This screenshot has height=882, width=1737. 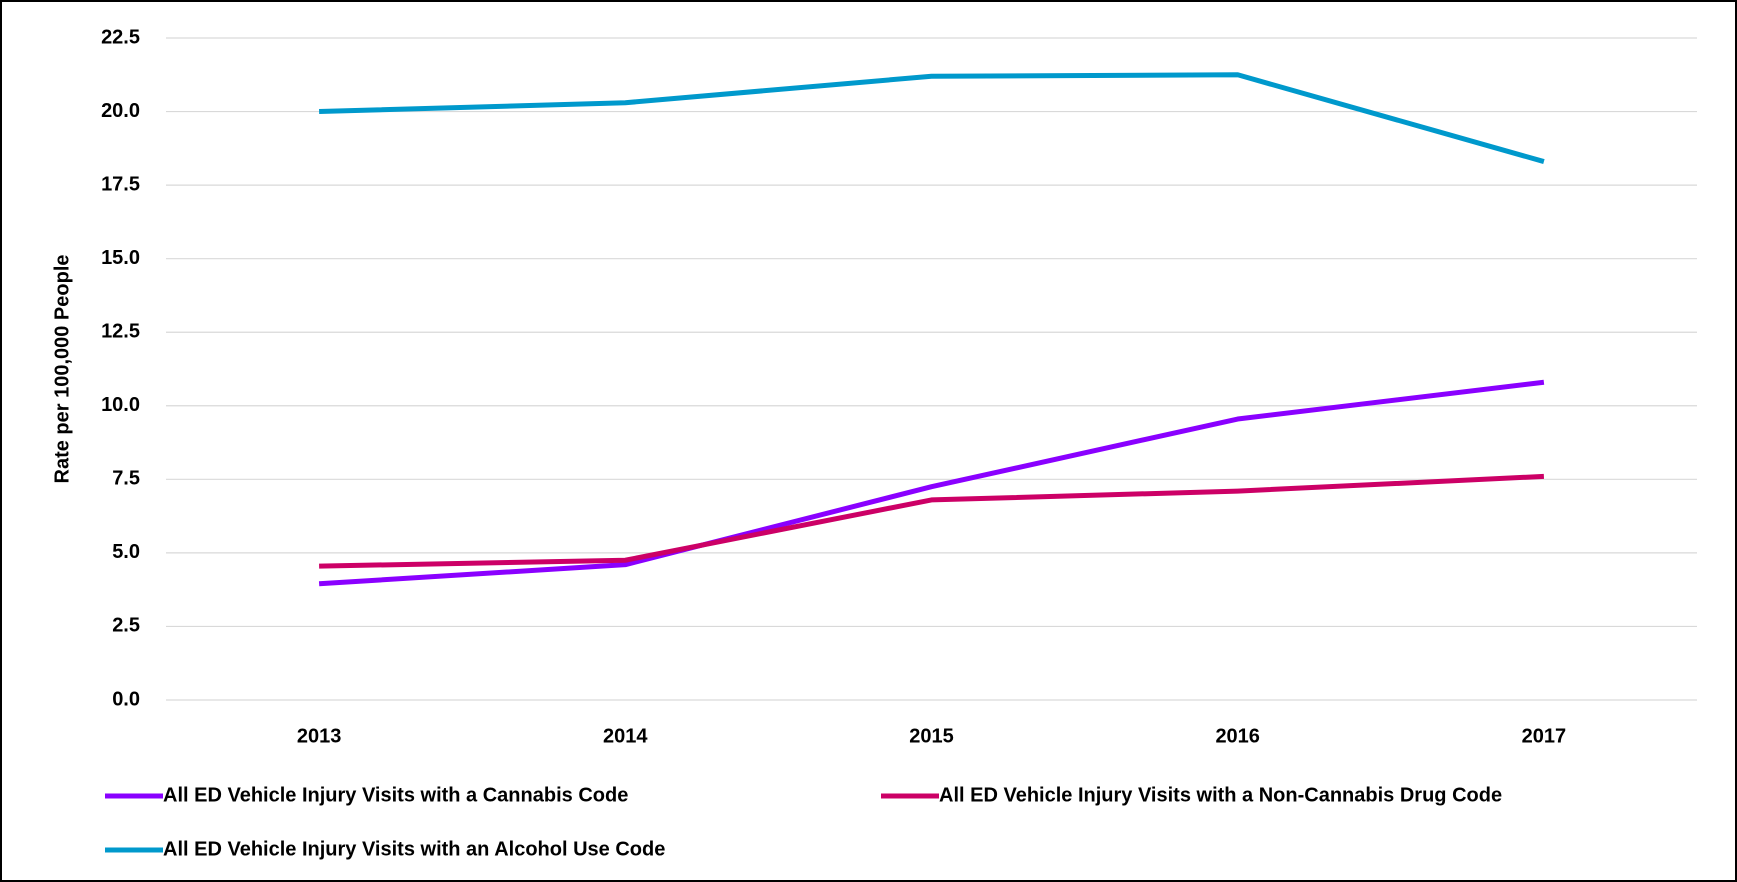 What do you see at coordinates (319, 736) in the screenshot?
I see `x-tick-label: 2013` at bounding box center [319, 736].